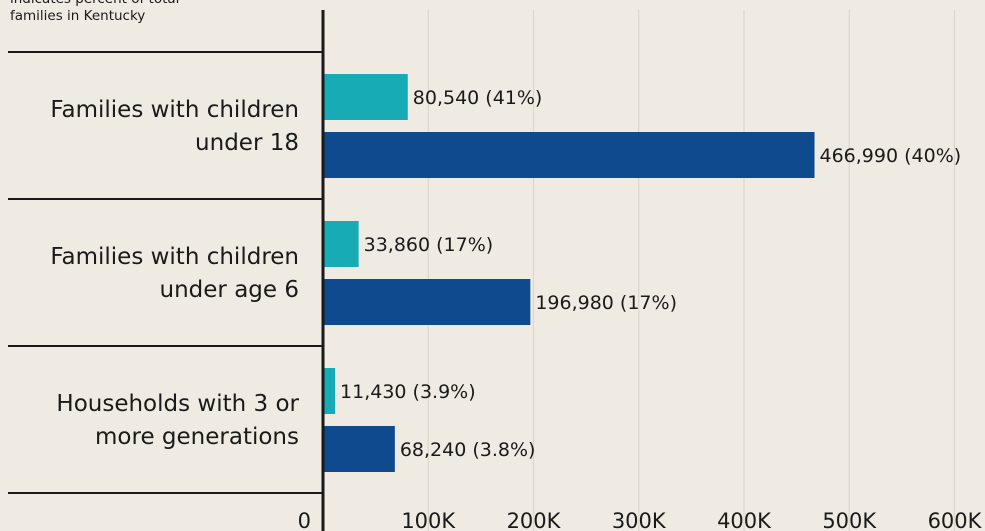 The width and height of the screenshot is (985, 531). I want to click on data-label: 80,540 (41%), so click(478, 98).